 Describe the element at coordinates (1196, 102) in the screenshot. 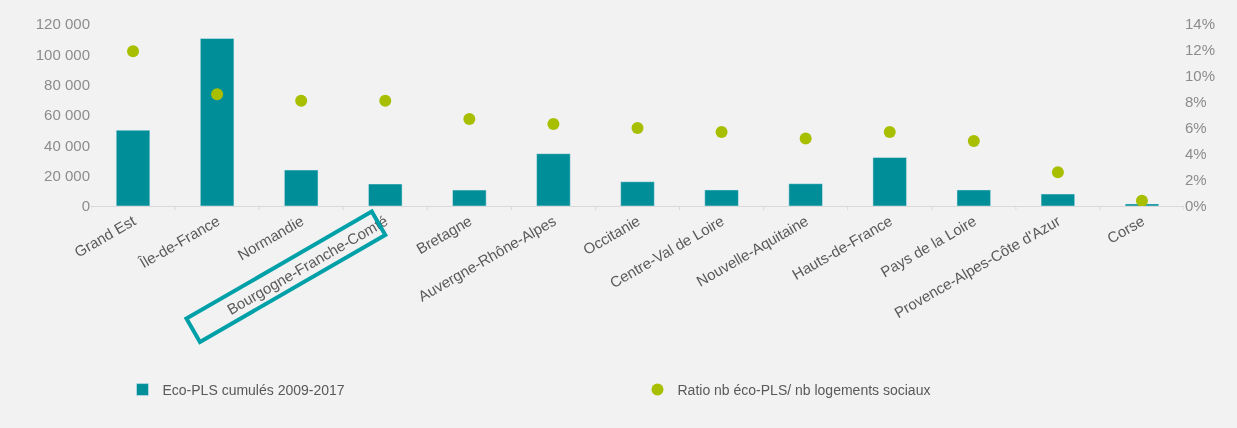

I see `y2-tick-label: 8%` at that location.